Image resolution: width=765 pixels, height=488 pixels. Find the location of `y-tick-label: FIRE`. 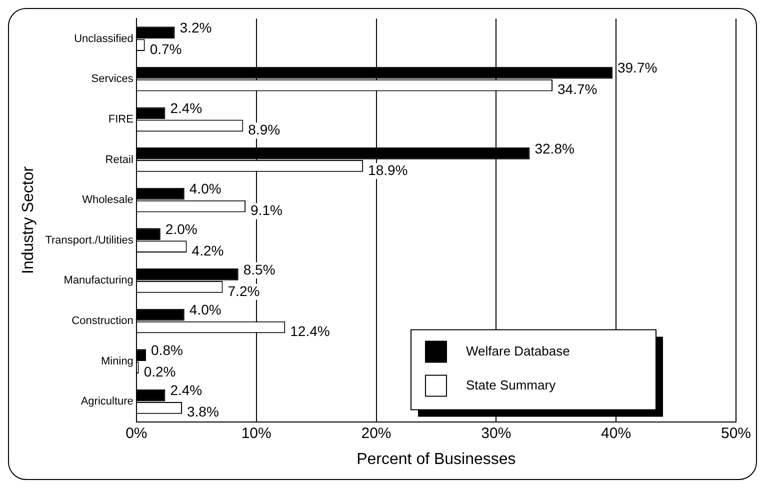

y-tick-label: FIRE is located at coordinates (121, 119).